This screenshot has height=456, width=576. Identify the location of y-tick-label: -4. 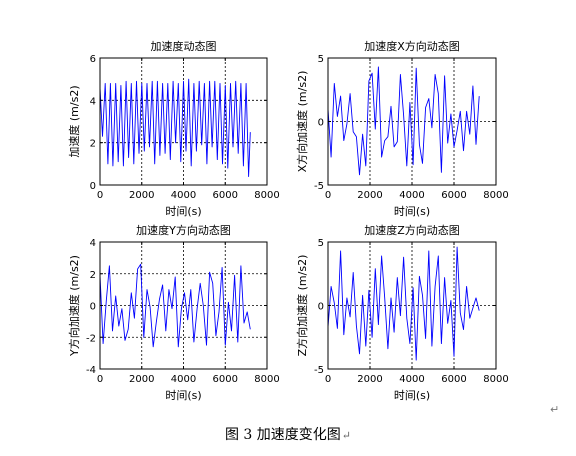
(91, 370).